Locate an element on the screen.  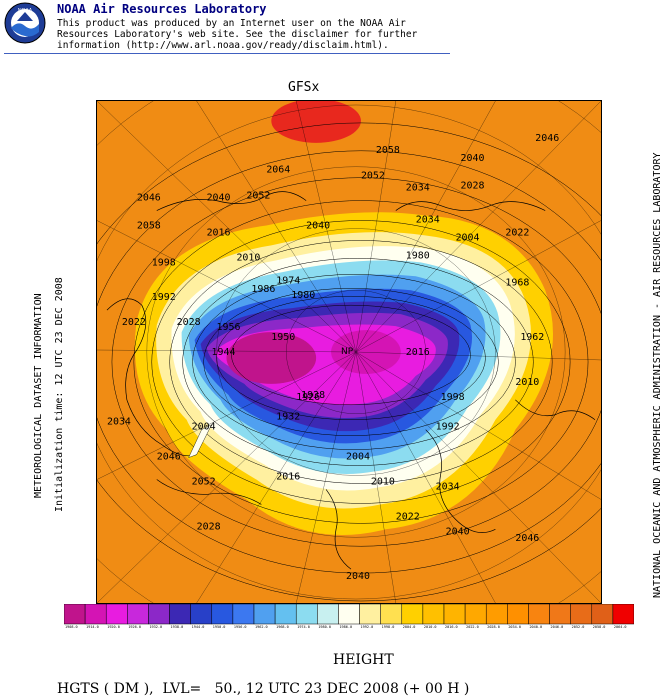
pole-label: NP is located at coordinates (347, 352).